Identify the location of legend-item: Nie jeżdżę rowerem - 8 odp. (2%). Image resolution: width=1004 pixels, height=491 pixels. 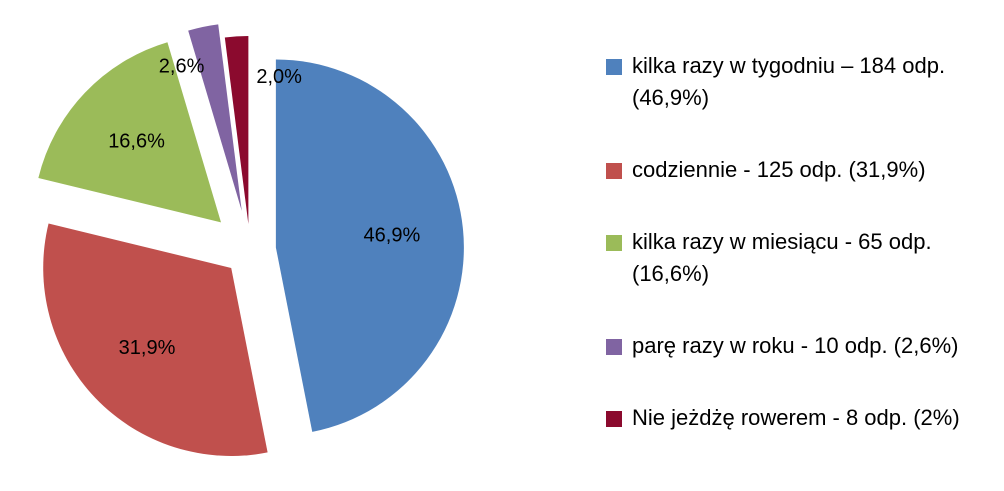
(801, 418).